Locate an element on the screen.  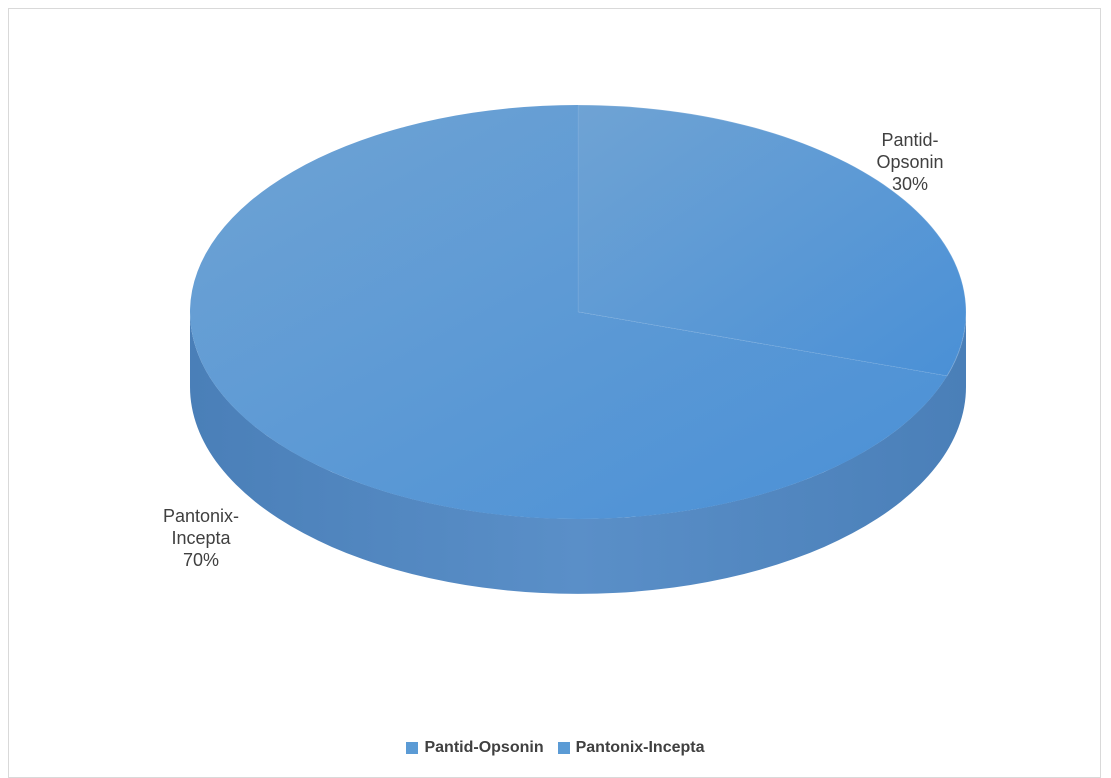
slice-label-line: Opsonin is located at coordinates (909, 162).